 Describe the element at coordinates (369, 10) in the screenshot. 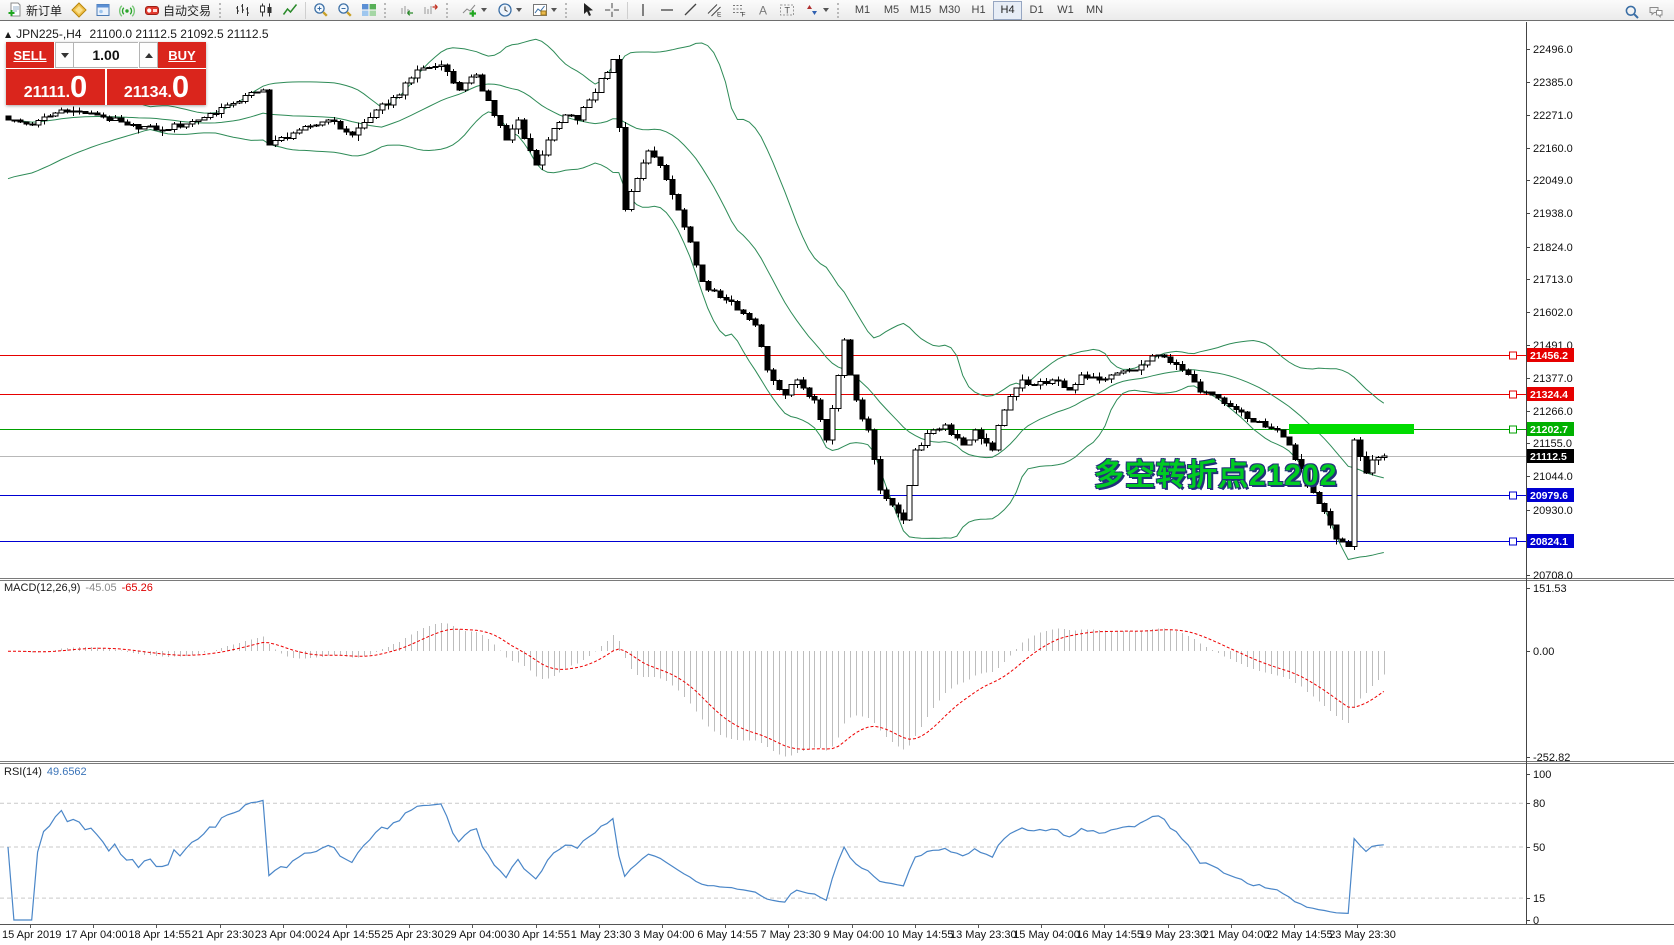

I see `tile-windows-button` at that location.